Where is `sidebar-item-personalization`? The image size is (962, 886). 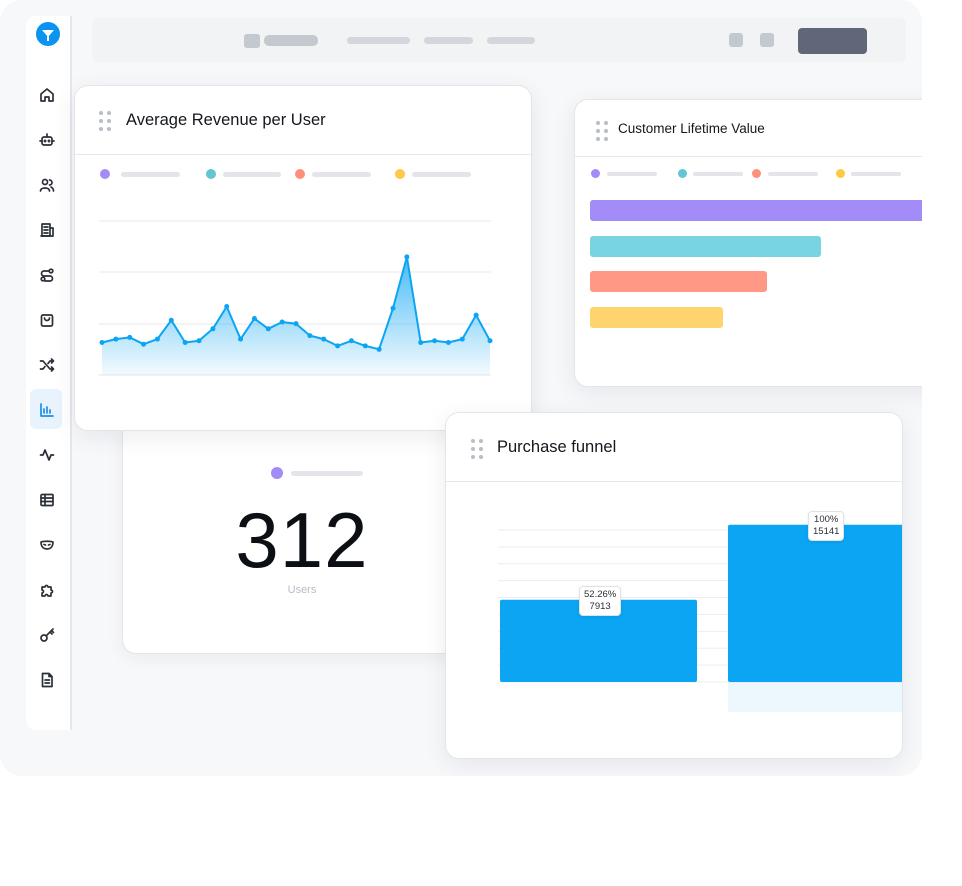 sidebar-item-personalization is located at coordinates (47, 545).